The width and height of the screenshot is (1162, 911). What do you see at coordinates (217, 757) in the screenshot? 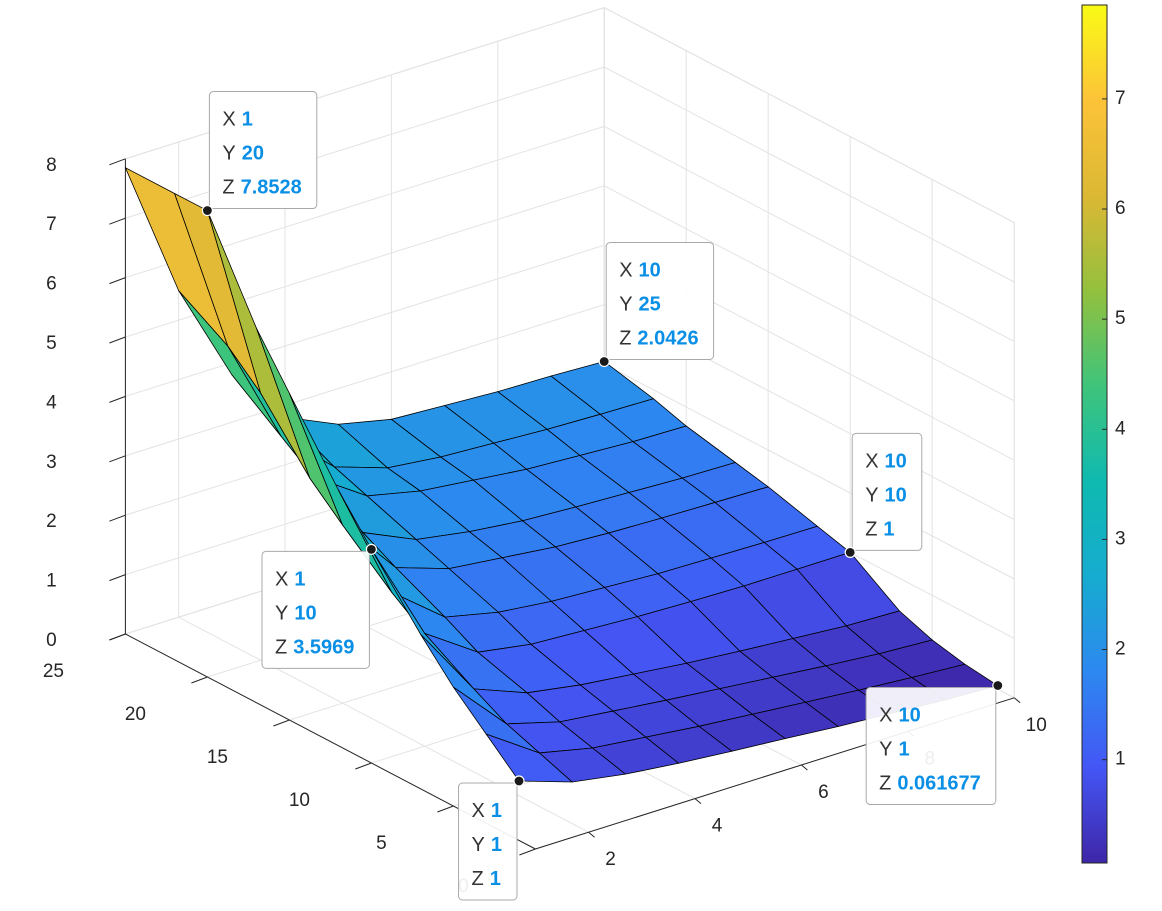
I see `y-tick-label: 15` at bounding box center [217, 757].